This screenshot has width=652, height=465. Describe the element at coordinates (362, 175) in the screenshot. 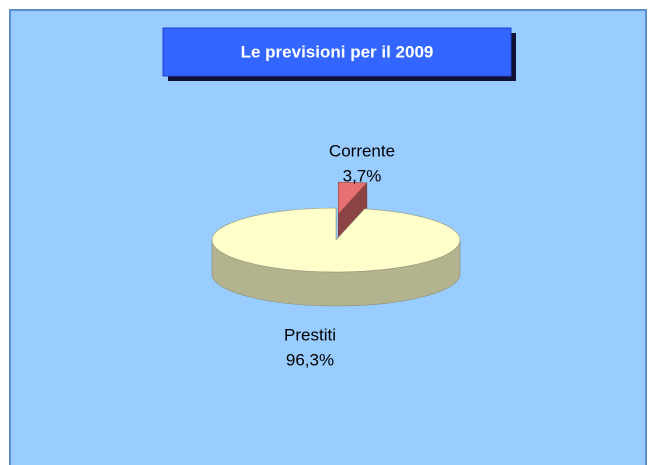

I see `slice-value-label: 3,7%` at that location.